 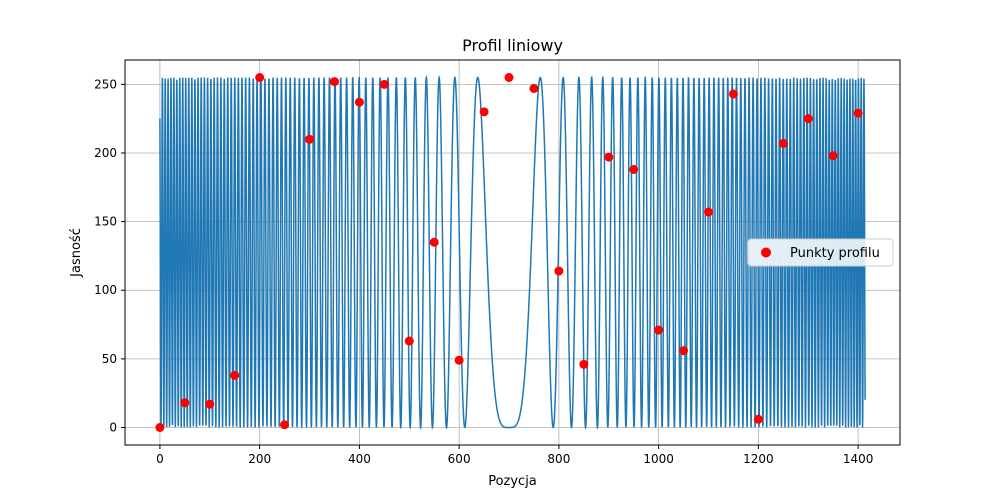 What do you see at coordinates (758, 459) in the screenshot?
I see `x-tick-label: 1200` at bounding box center [758, 459].